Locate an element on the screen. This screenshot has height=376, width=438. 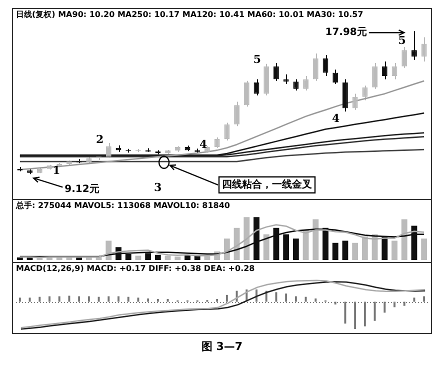
chart-title: 总手: 275044 MAVOL5: 113068 MAVOL10: 81840 is located at coordinates (122, 206).